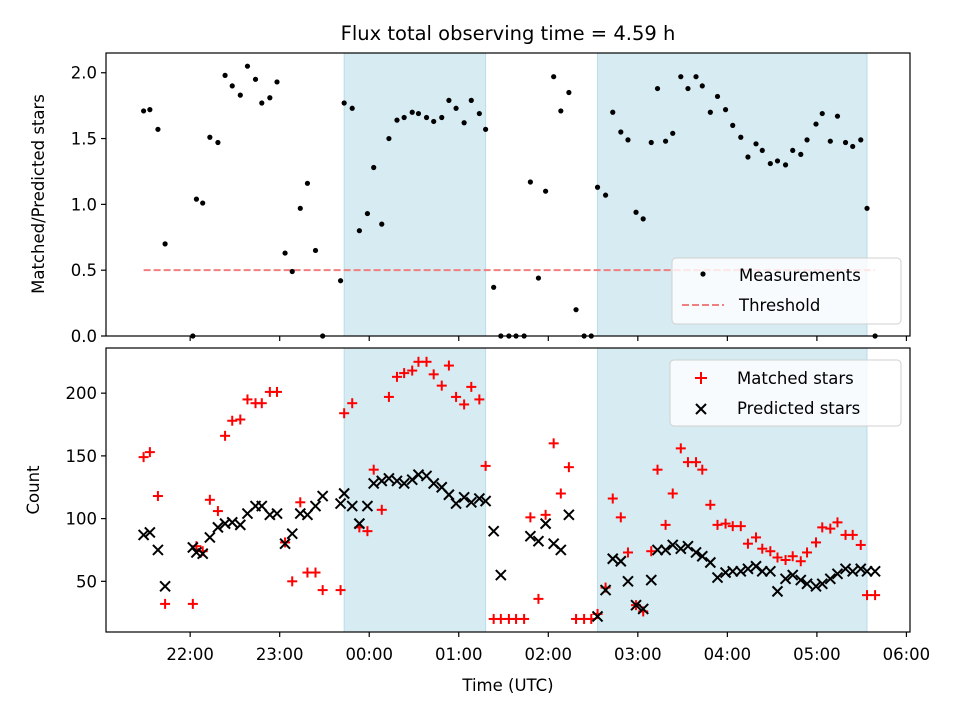 The image size is (960, 720). What do you see at coordinates (800, 275) in the screenshot?
I see `legend-measurements-label: Measurements` at bounding box center [800, 275].